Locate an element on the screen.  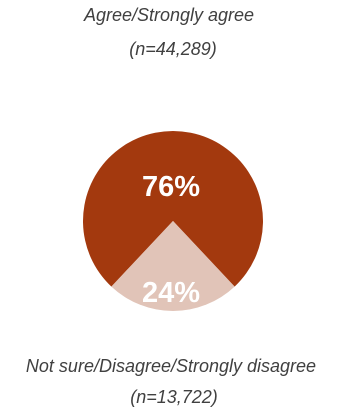
slice-0-percent-label: 76% is located at coordinates (171, 187).